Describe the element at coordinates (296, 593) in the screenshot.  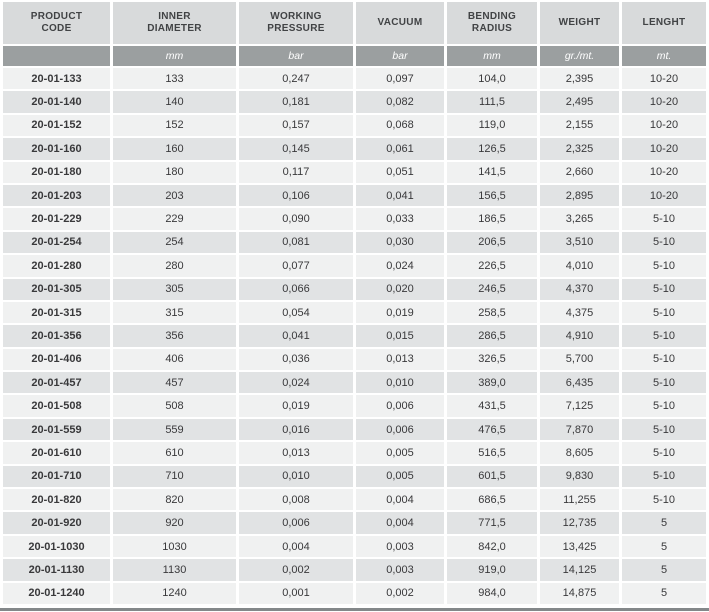
I see `cell-working-pressure: 0,001` at that location.